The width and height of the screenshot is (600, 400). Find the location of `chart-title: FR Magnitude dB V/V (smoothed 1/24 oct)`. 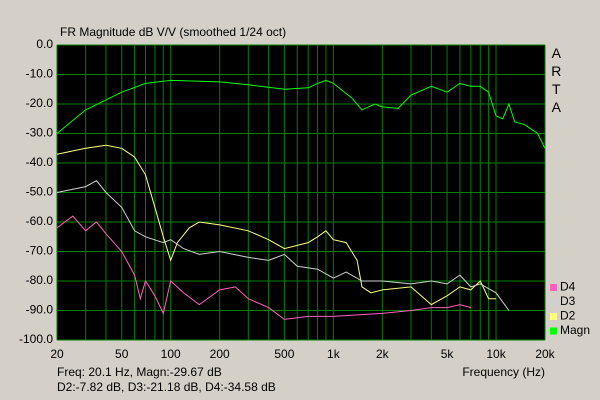

chart-title: FR Magnitude dB V/V (smoothed 1/24 oct) is located at coordinates (173, 32).